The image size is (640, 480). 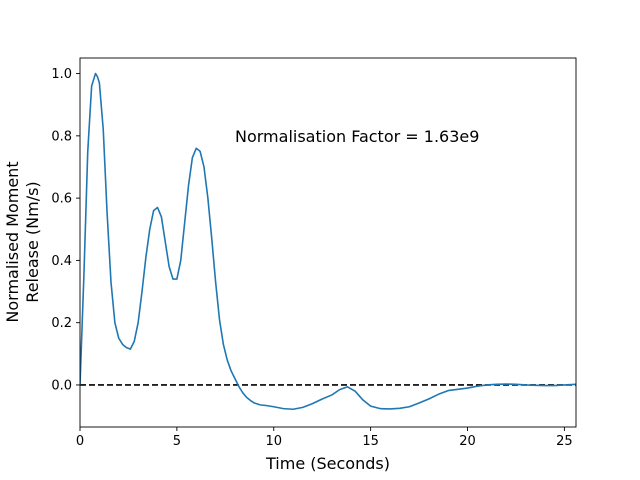 What do you see at coordinates (80, 441) in the screenshot?
I see `x-tick-label-0: 0` at bounding box center [80, 441].